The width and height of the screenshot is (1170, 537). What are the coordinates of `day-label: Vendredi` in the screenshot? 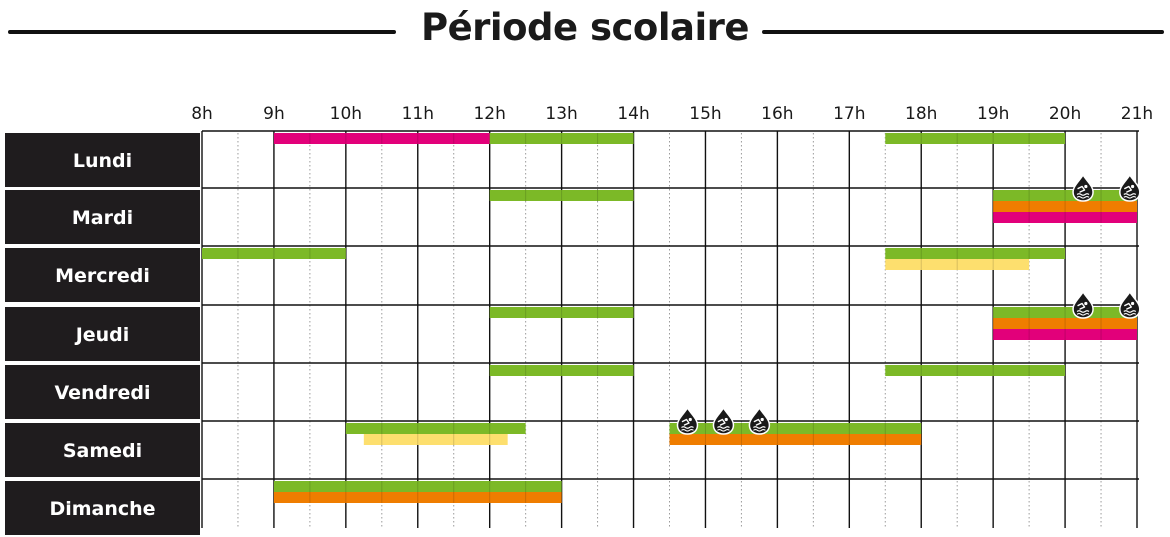 It's located at (102, 393).